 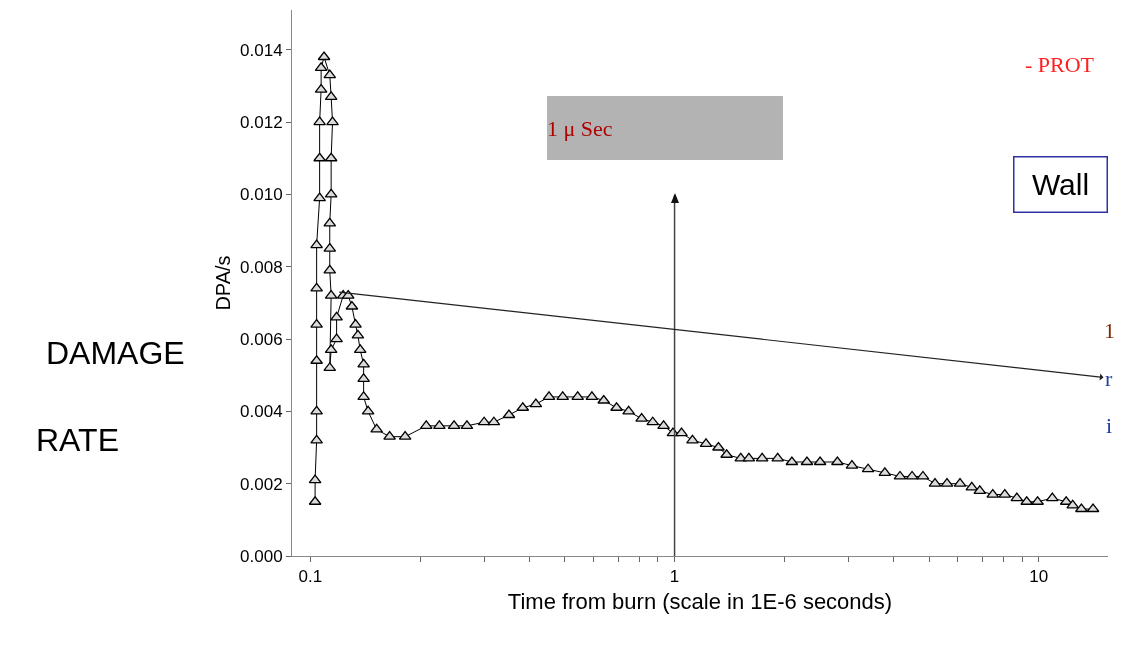 What do you see at coordinates (115, 353) in the screenshot?
I see `text: DAMAGE` at bounding box center [115, 353].